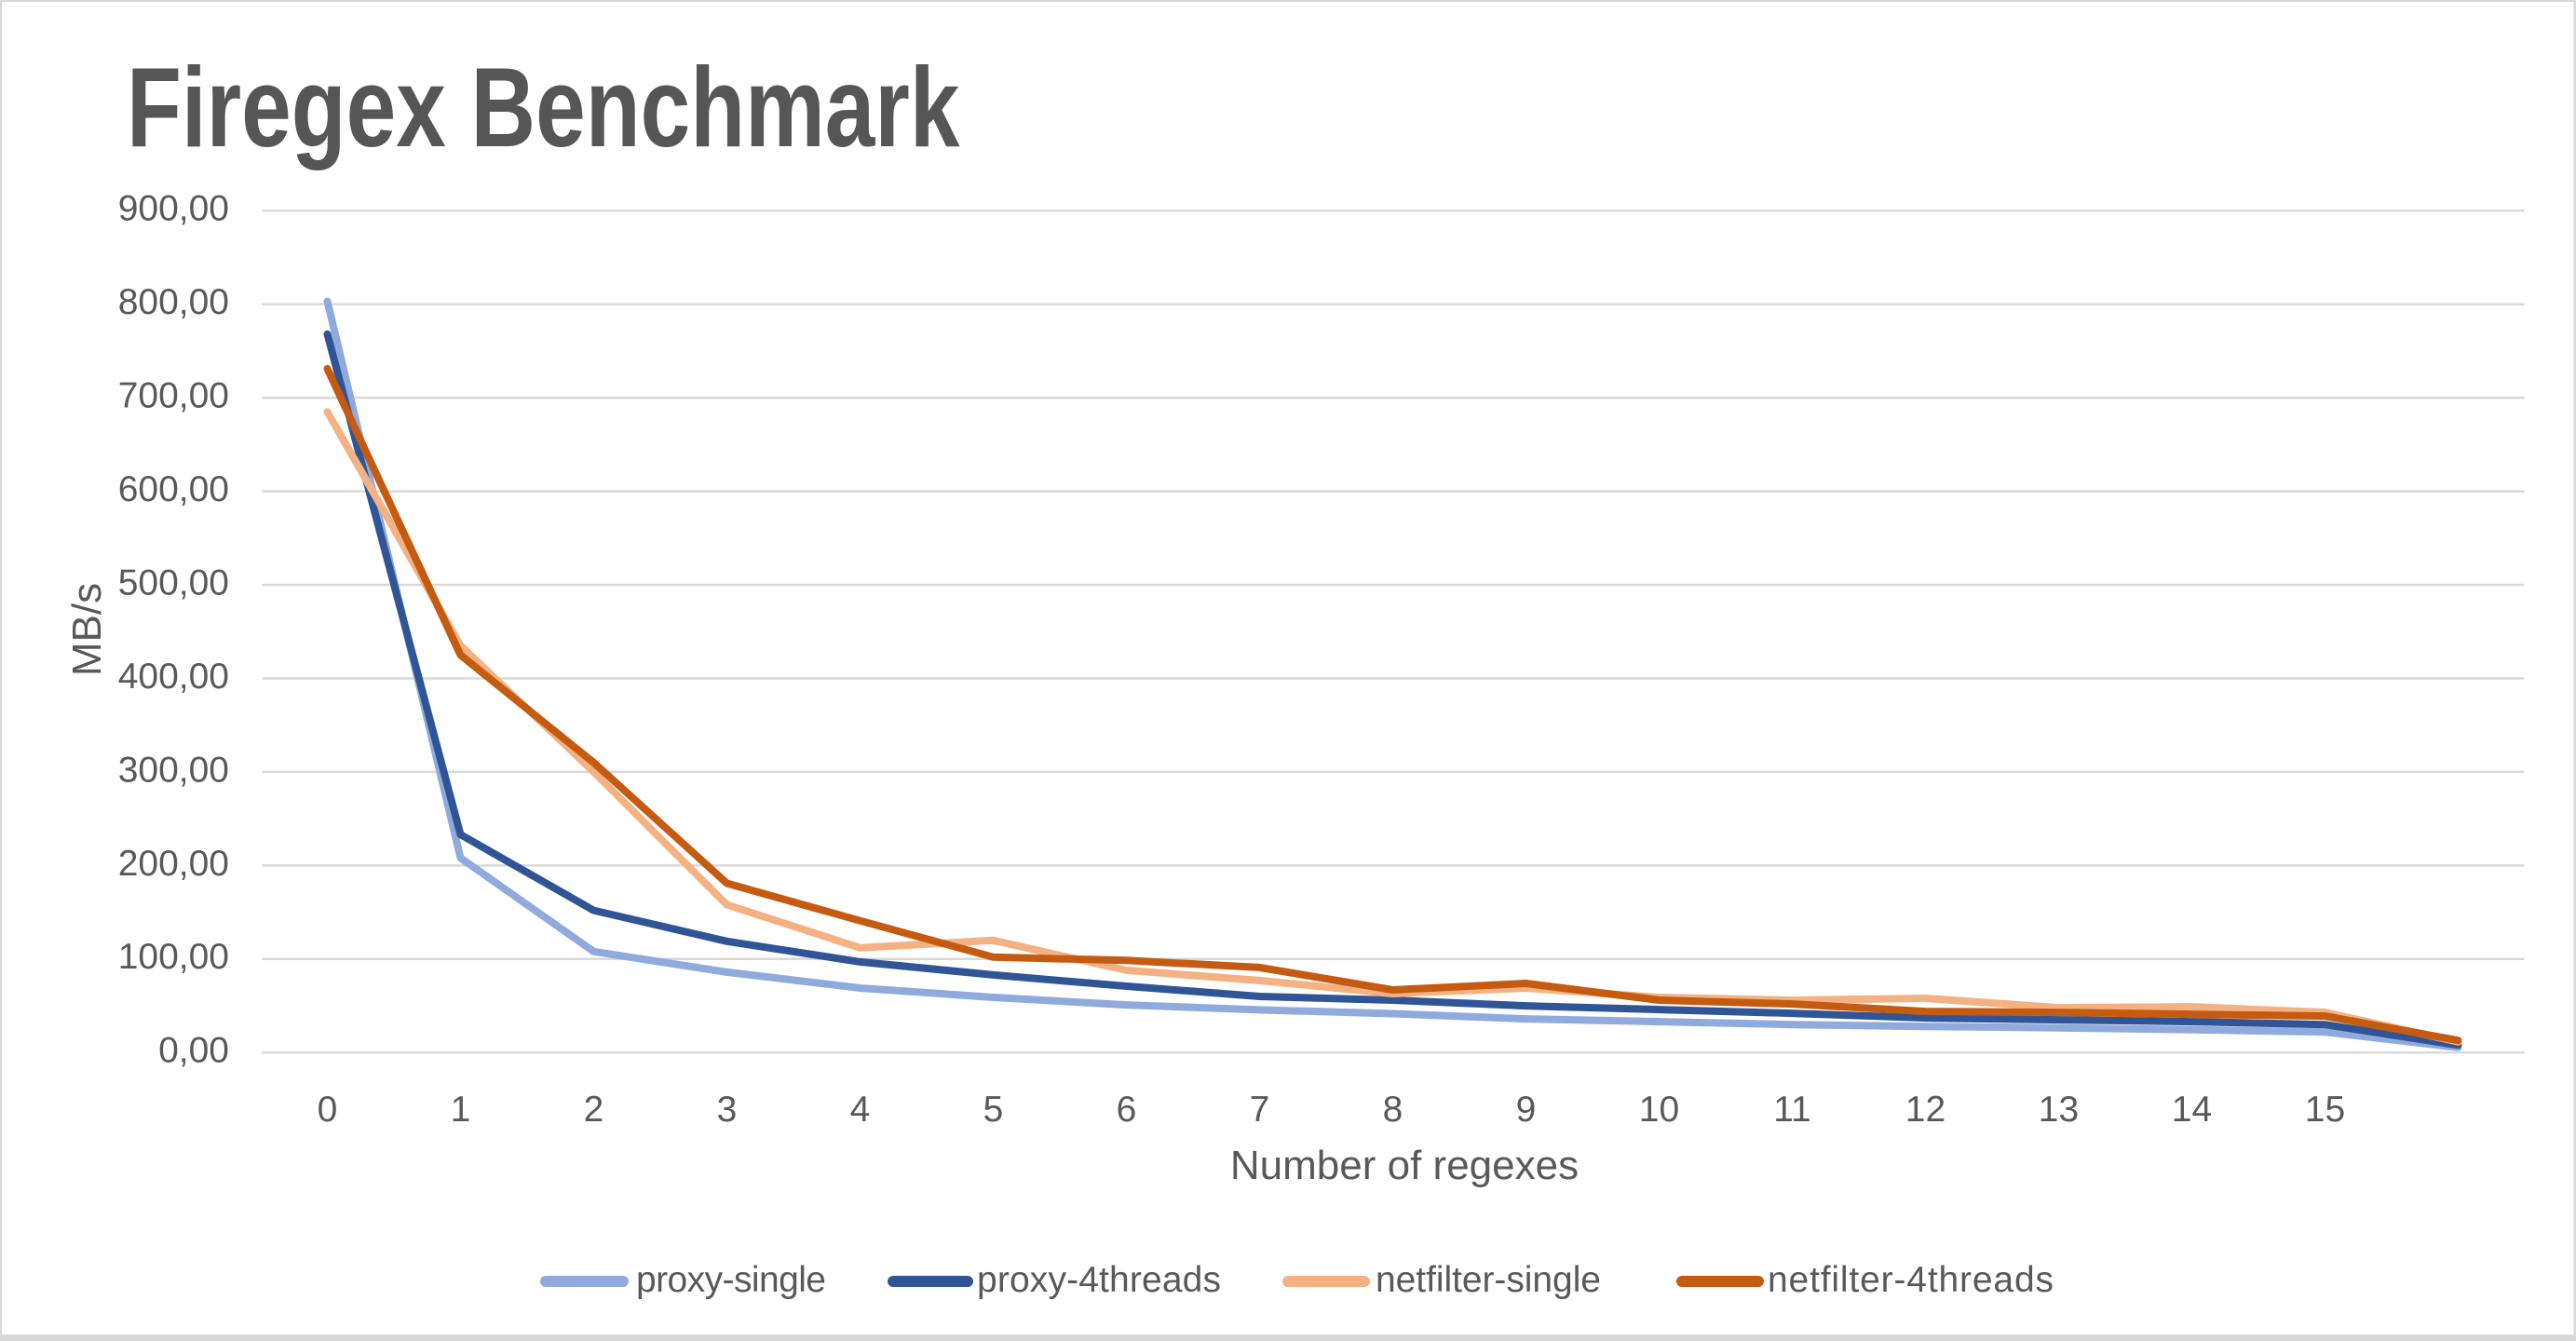 Image resolution: width=2576 pixels, height=1341 pixels. What do you see at coordinates (1911, 1280) in the screenshot?
I see `svg-text: netfilter-4threads` at bounding box center [1911, 1280].